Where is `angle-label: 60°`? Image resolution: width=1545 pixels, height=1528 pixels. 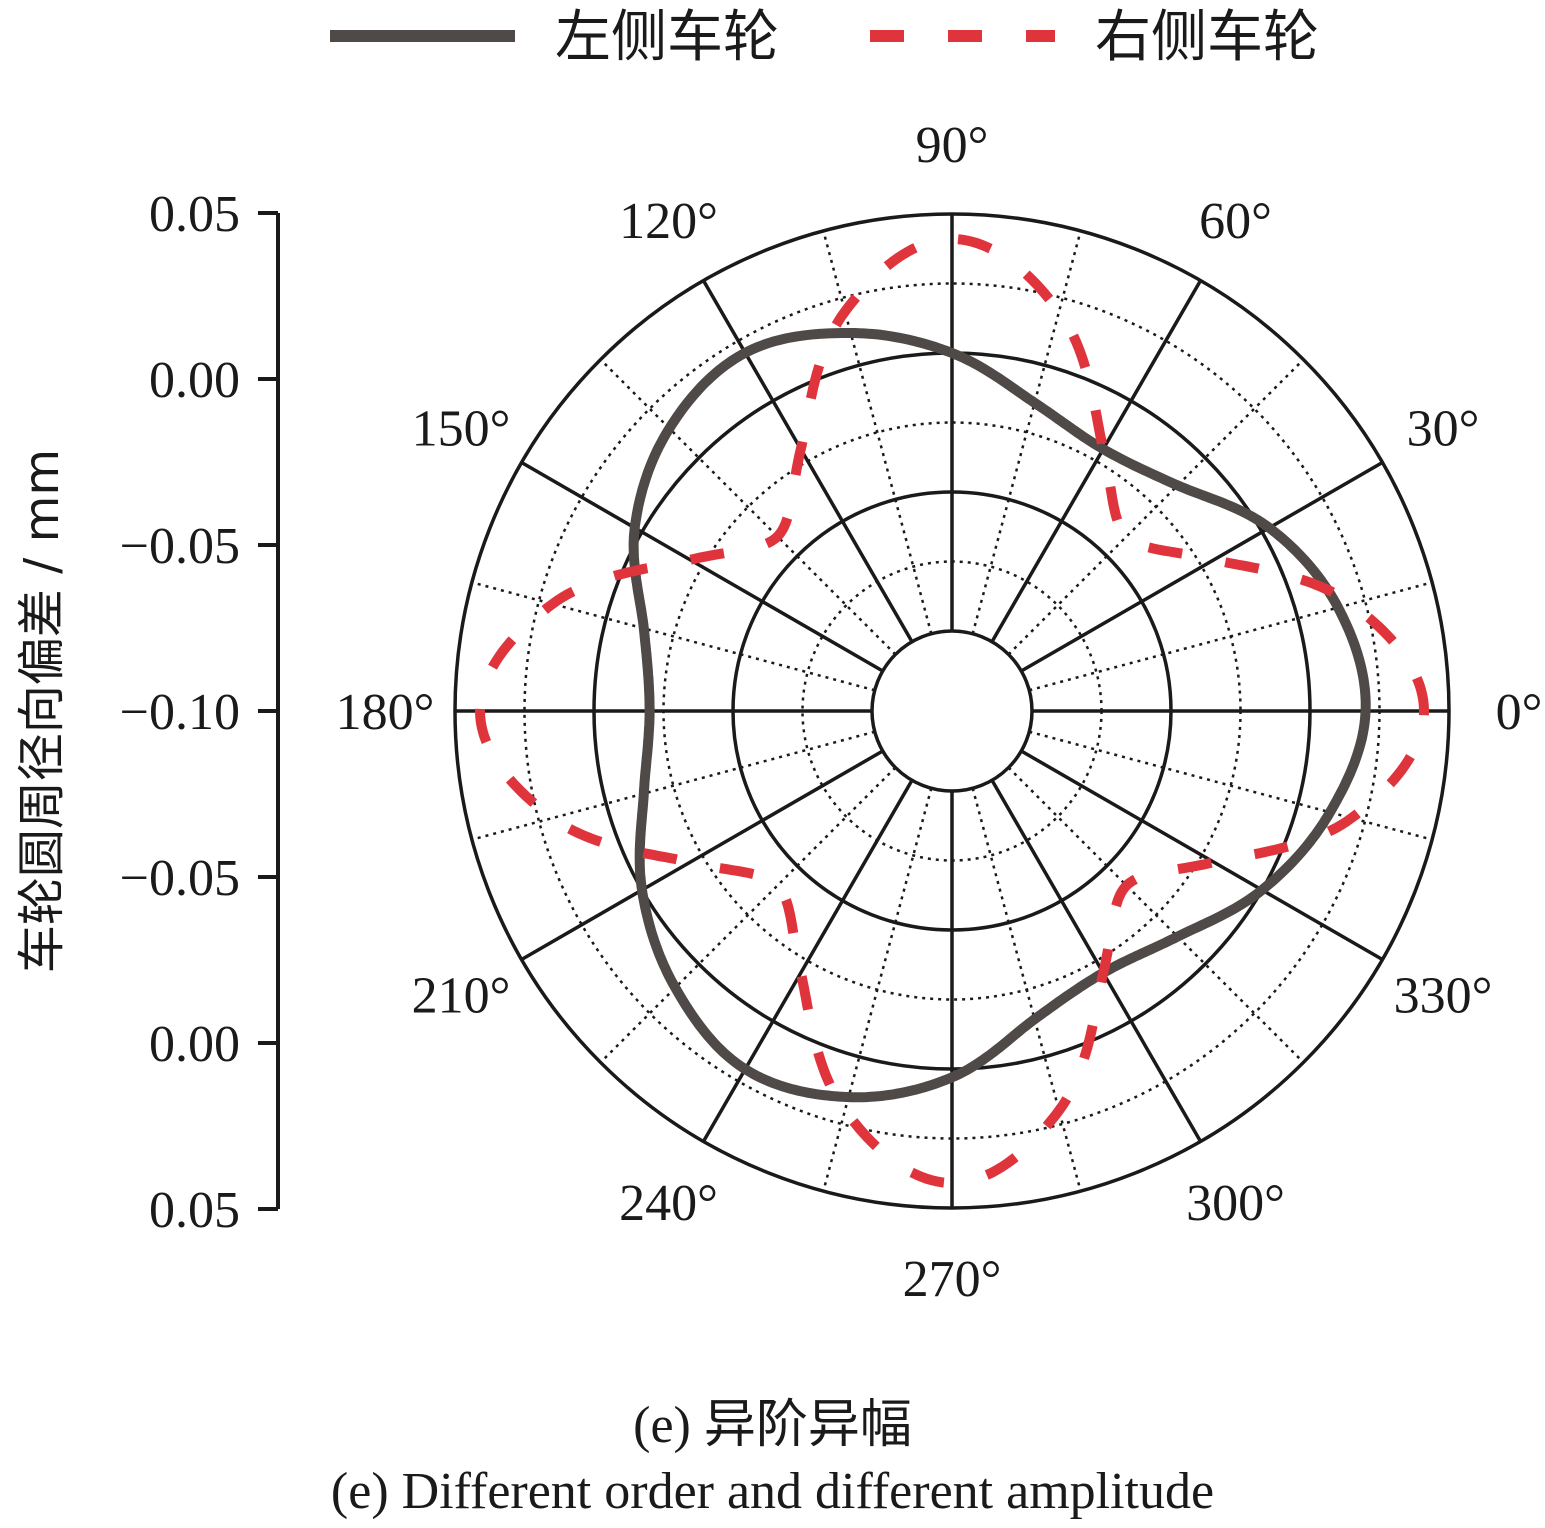 angle-label: 60° is located at coordinates (1235, 221).